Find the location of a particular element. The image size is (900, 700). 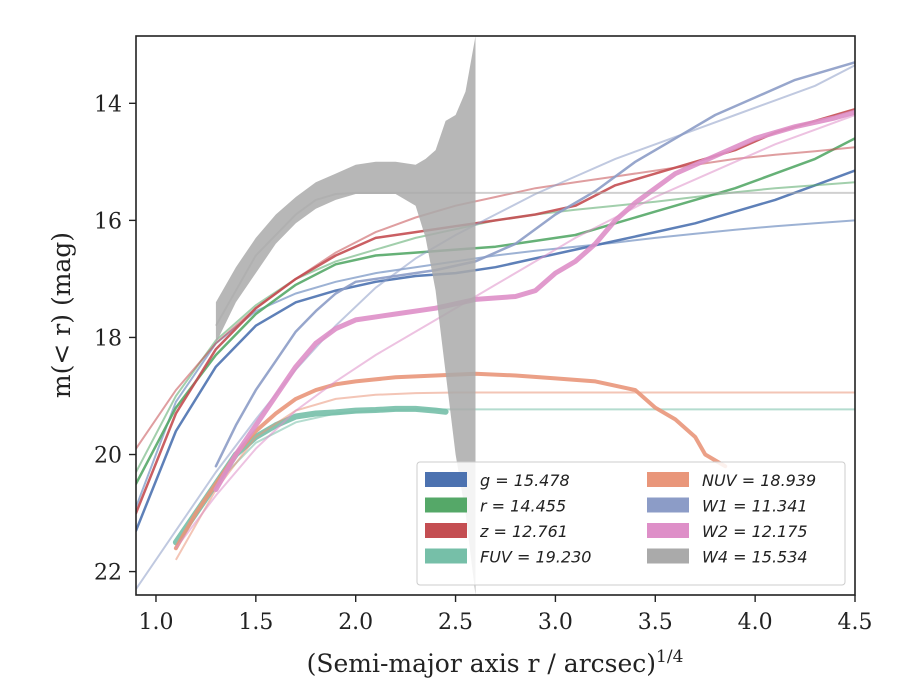

legend-label: W1 = 11.341 is located at coordinates (755, 506).